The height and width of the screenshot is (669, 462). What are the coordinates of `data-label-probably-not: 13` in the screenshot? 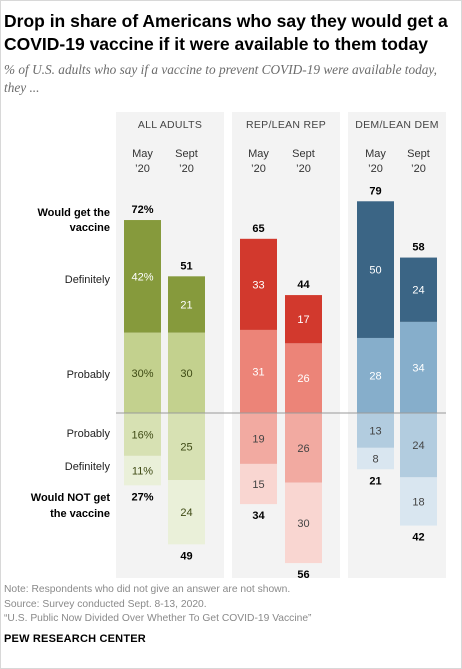 It's located at (375, 431).